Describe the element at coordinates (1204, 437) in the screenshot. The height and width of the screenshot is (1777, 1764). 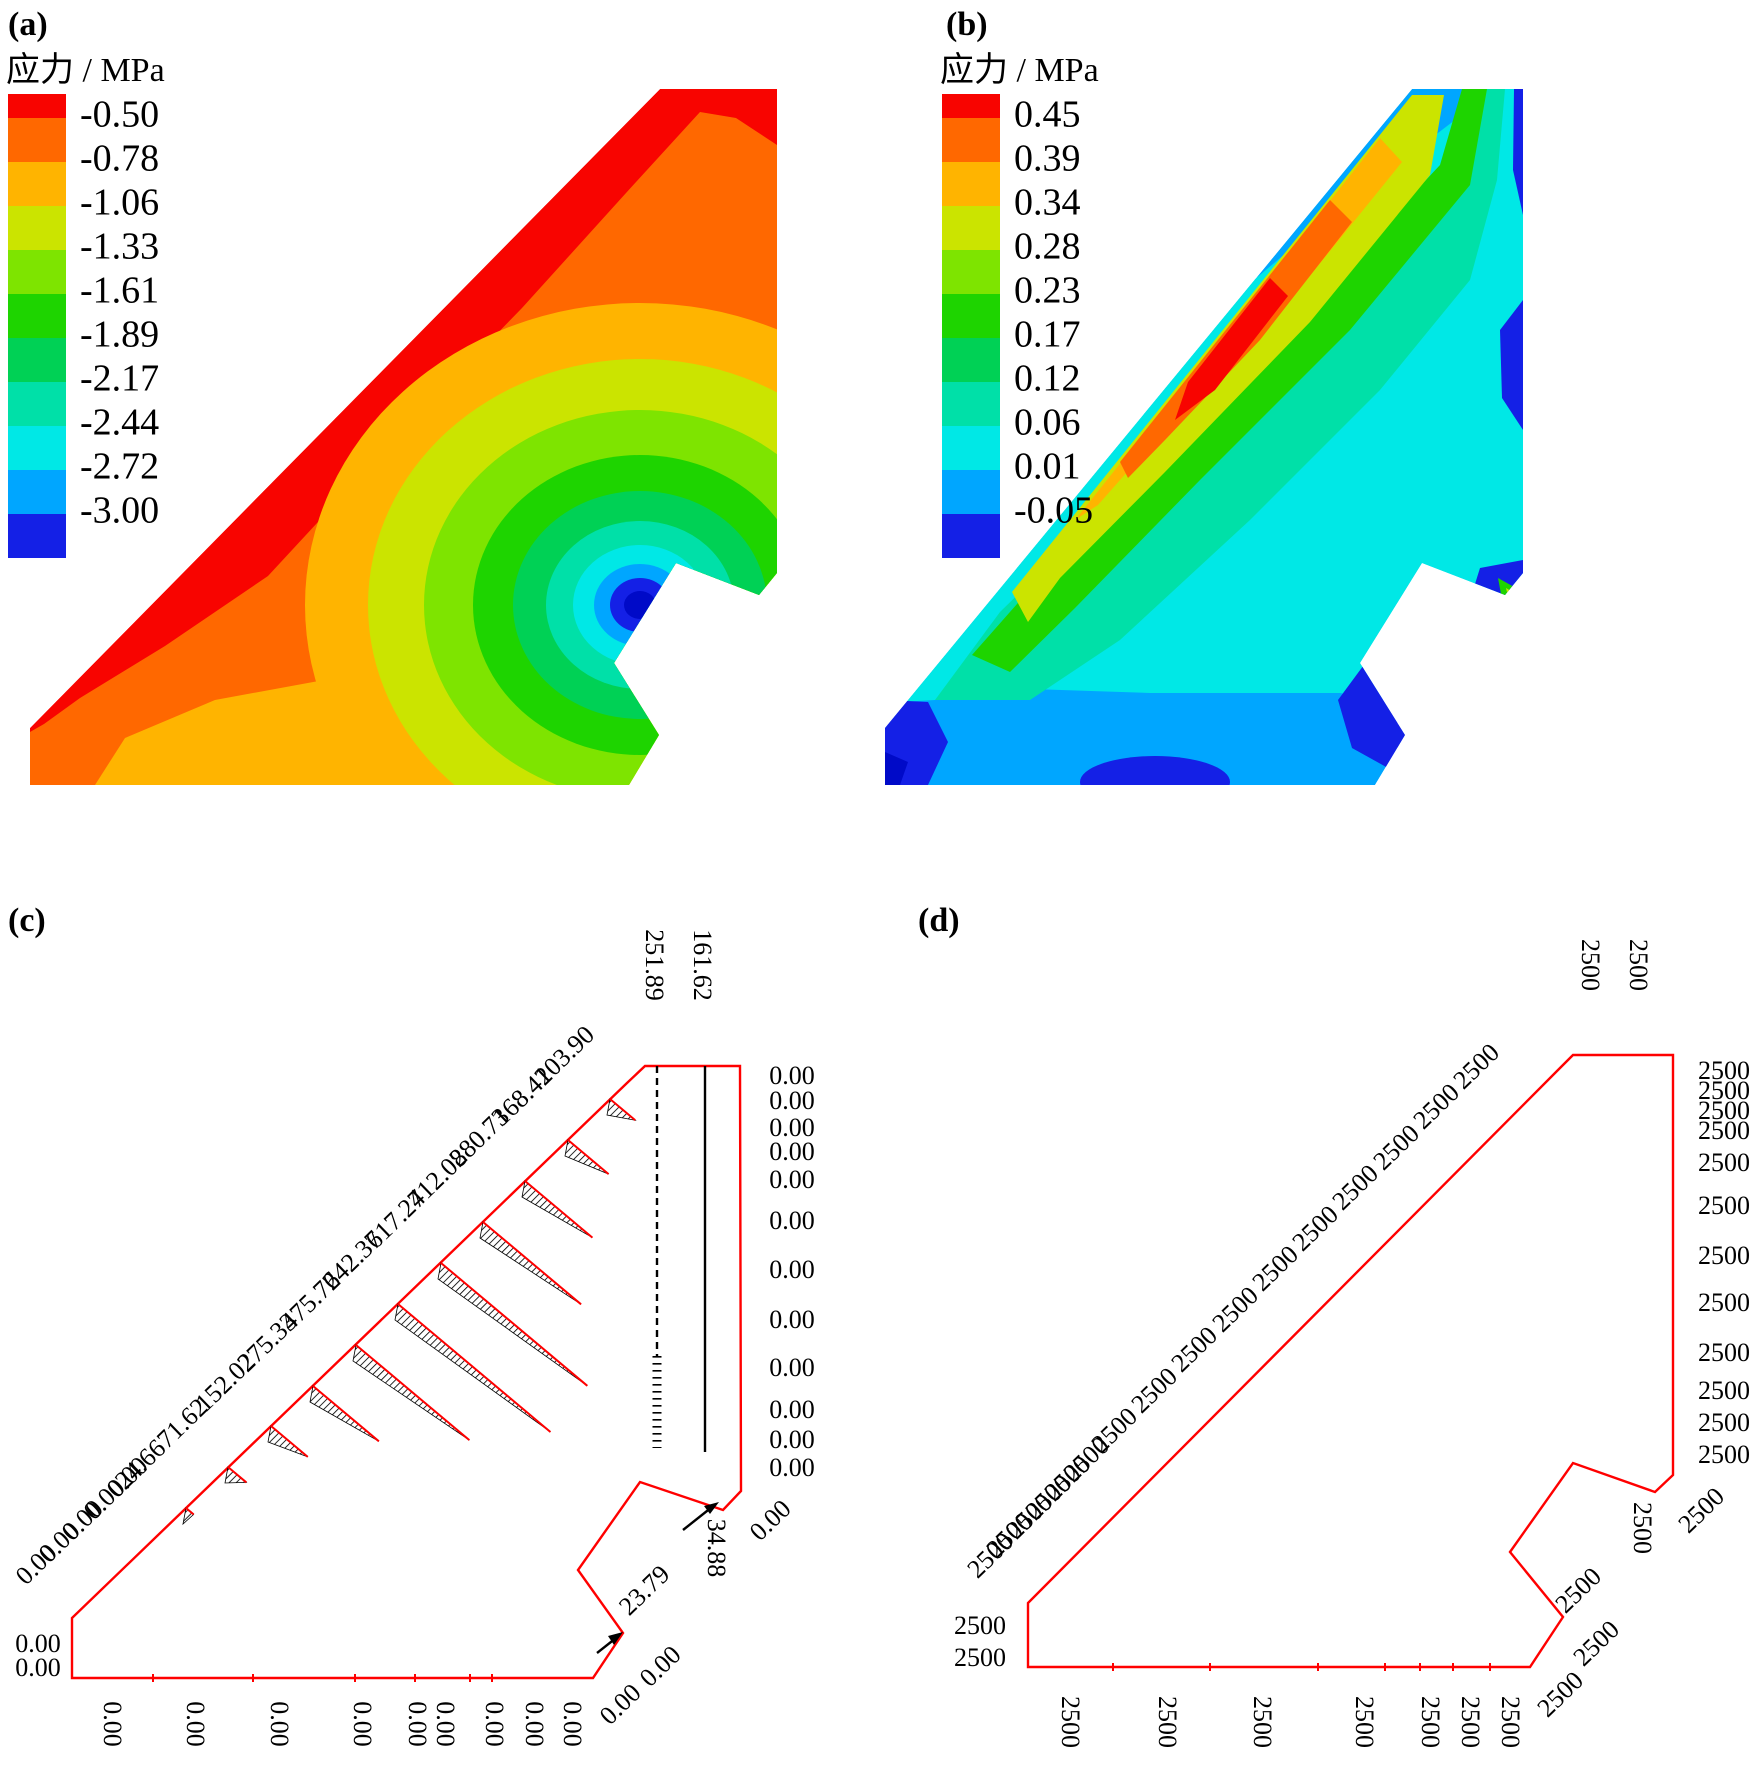
I see `panel-b-contour-plot` at that location.